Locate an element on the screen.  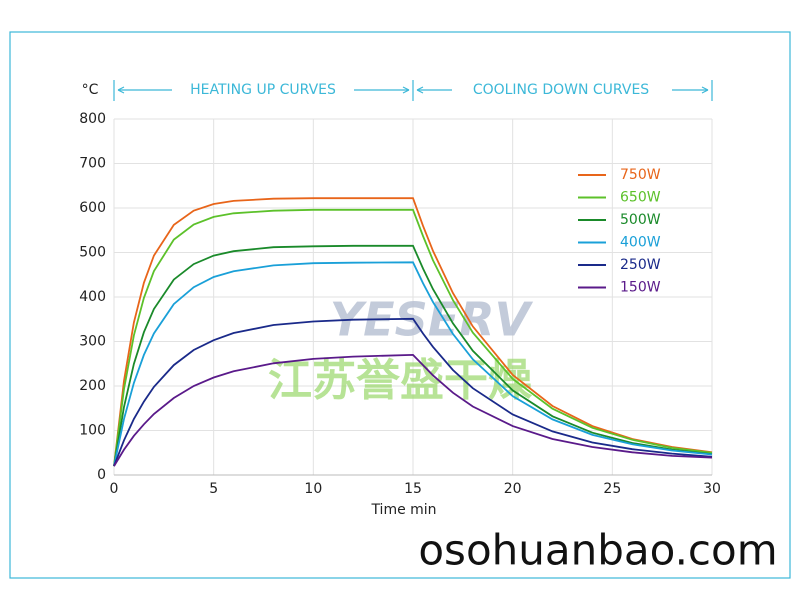
range-markers is located at coordinates (413, 90).